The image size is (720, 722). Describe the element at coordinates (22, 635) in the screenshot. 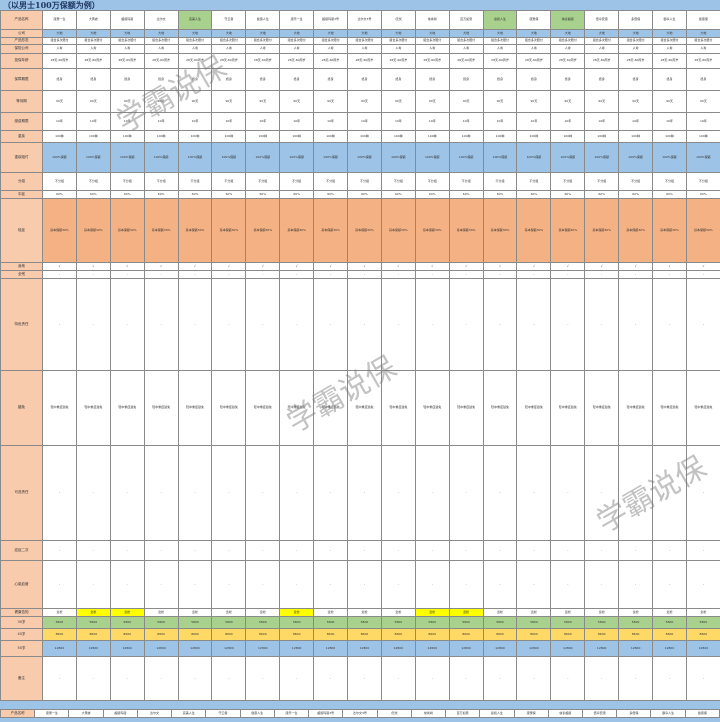

I see `row-label: 40岁` at that location.